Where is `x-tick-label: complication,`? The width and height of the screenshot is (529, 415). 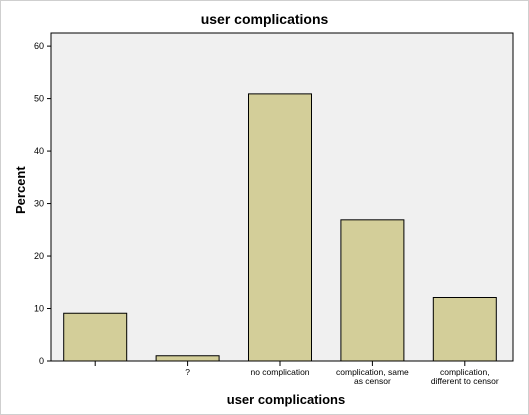
x-tick-label: complication, is located at coordinates (465, 372).